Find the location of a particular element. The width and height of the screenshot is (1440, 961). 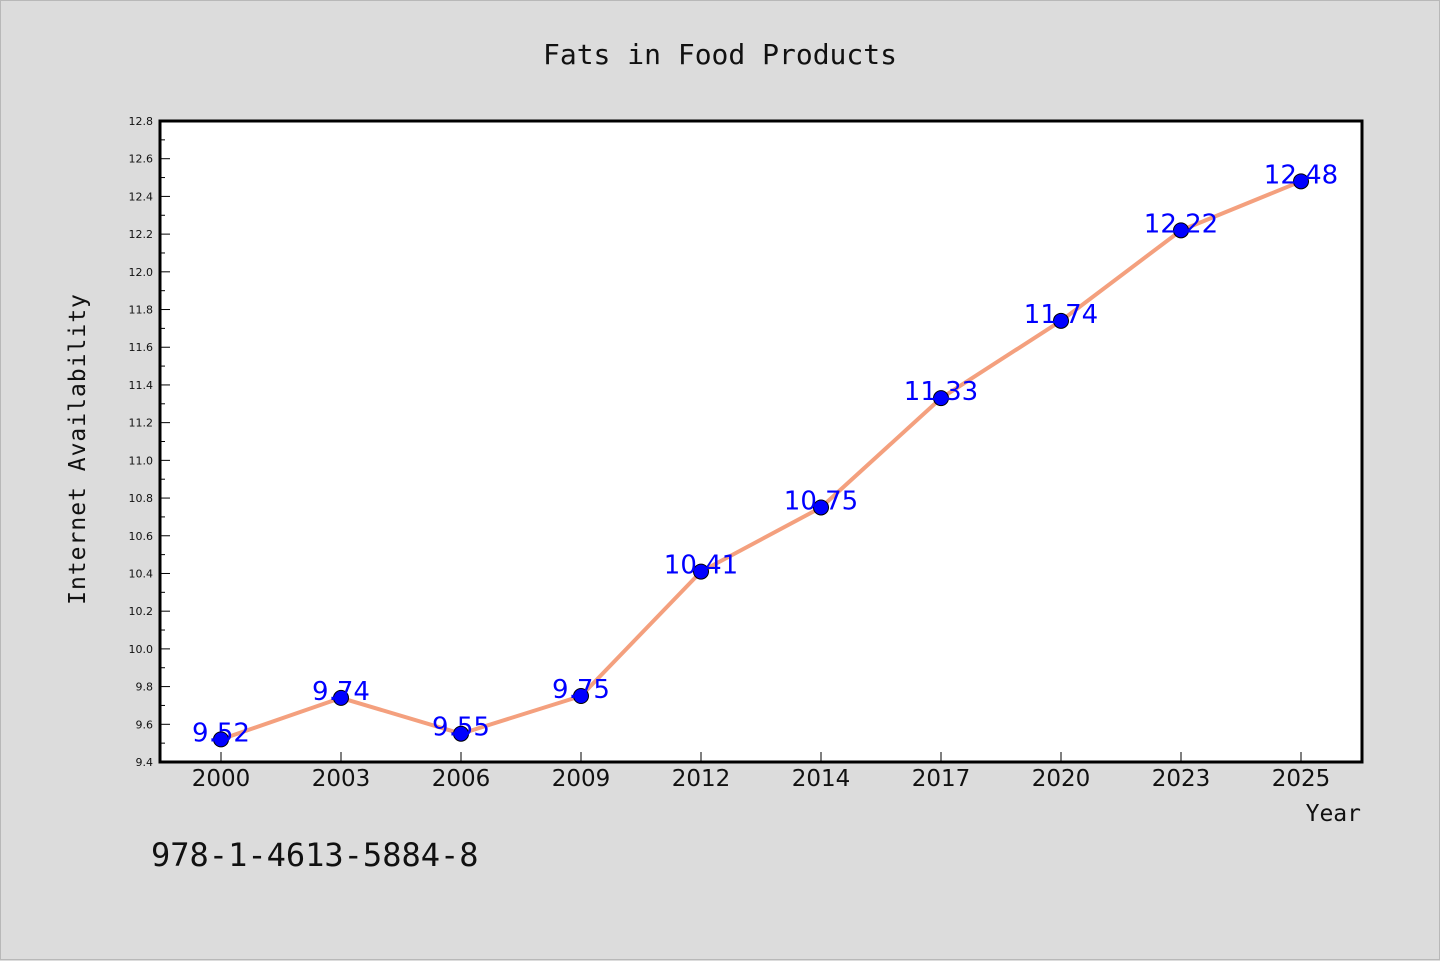

y-tick-label: 10.8 is located at coordinates (141, 498).